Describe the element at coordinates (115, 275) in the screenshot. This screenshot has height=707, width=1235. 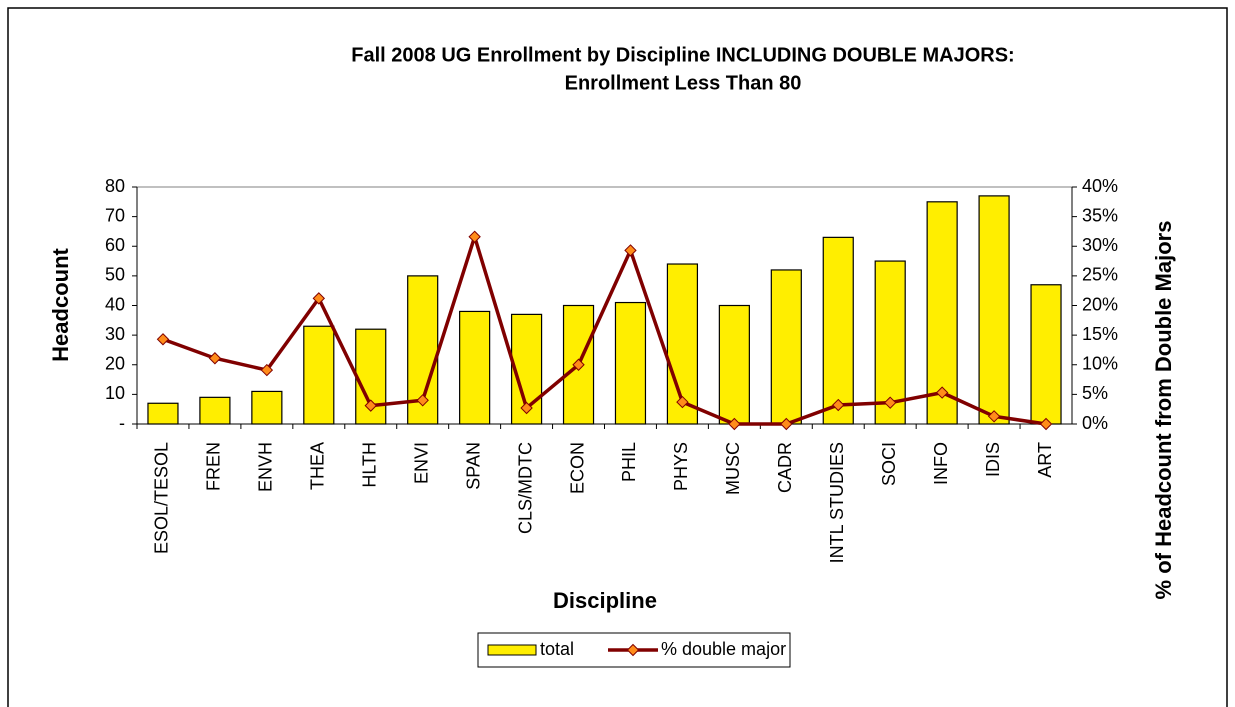
I see `y-tick-label: 50` at that location.